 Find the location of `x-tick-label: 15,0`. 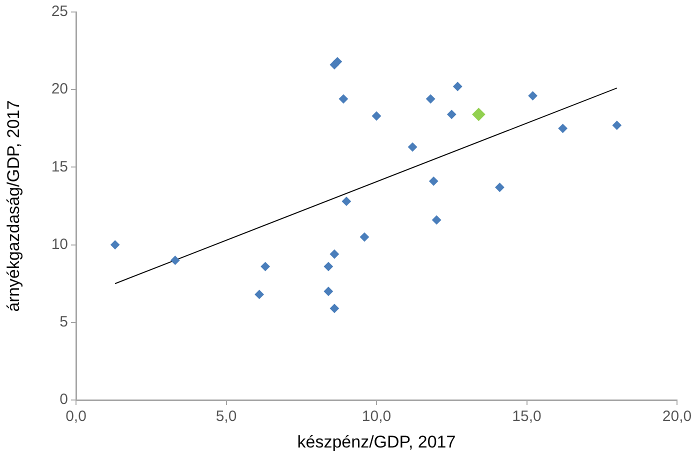

x-tick-label: 15,0 is located at coordinates (527, 417).